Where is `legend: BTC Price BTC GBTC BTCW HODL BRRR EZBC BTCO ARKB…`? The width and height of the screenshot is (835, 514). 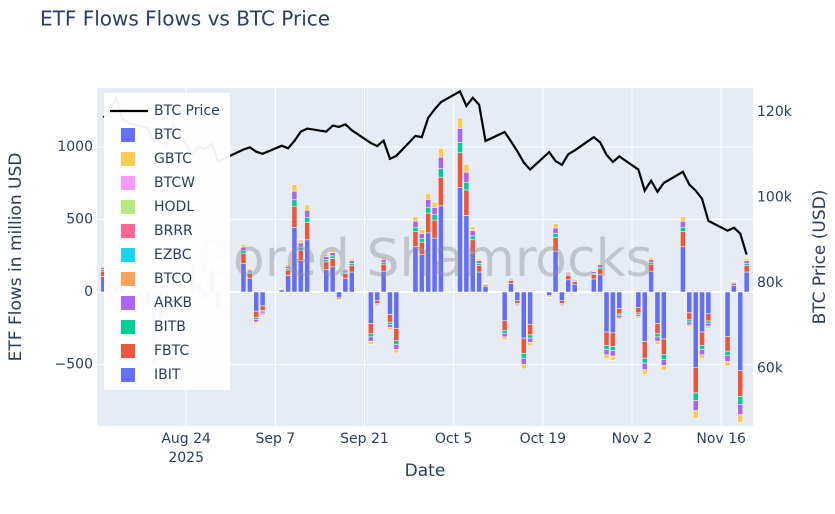
legend: BTC Price BTC GBTC BTCW HODL BRRR EZBC BTCO ARKB… is located at coordinates (167, 241).